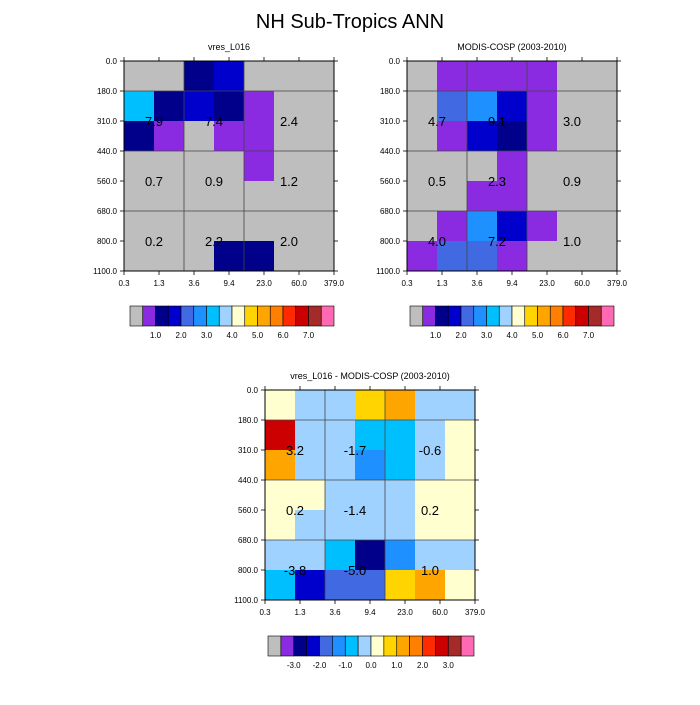  What do you see at coordinates (390, 181) in the screenshot?
I see `y-tick-label: 560.0` at bounding box center [390, 181].